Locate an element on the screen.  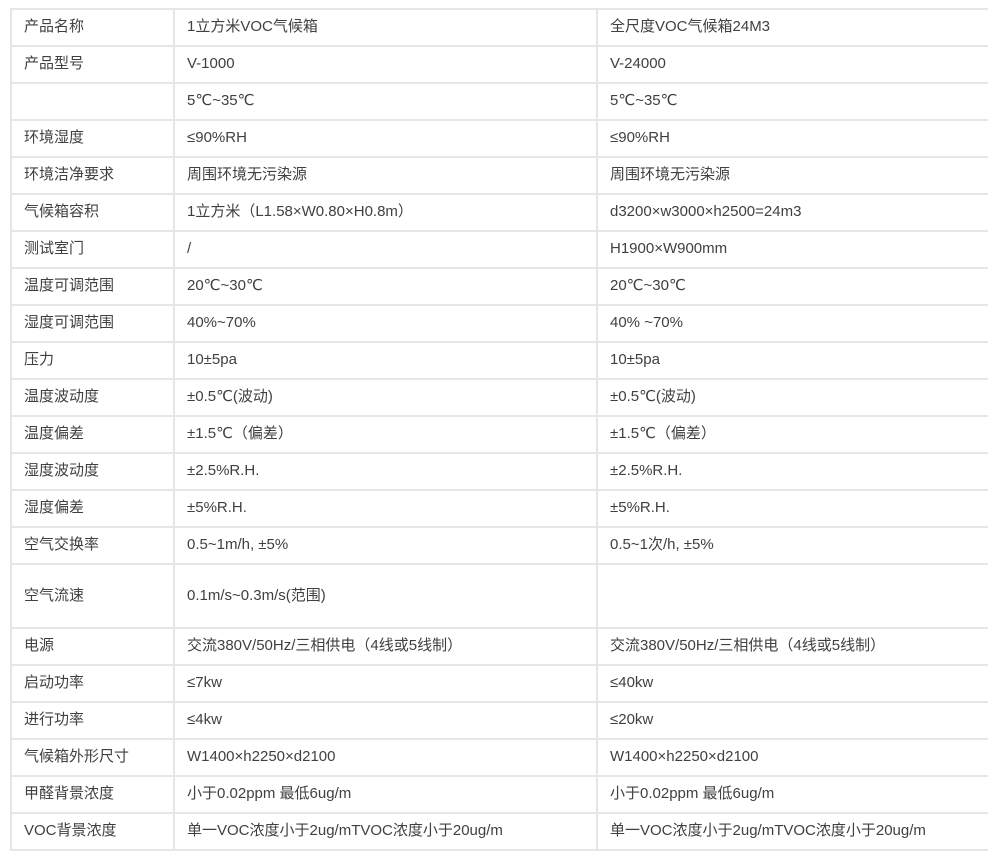
spec-value-cell-v24000: V-24000 is located at coordinates (792, 64).